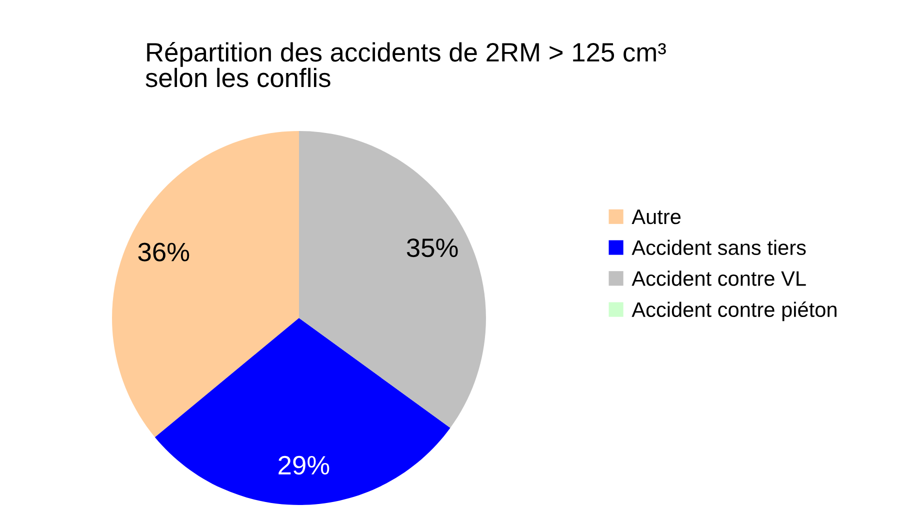 This screenshot has height=506, width=898. What do you see at coordinates (164, 252) in the screenshot?
I see `data-label: 36%` at bounding box center [164, 252].